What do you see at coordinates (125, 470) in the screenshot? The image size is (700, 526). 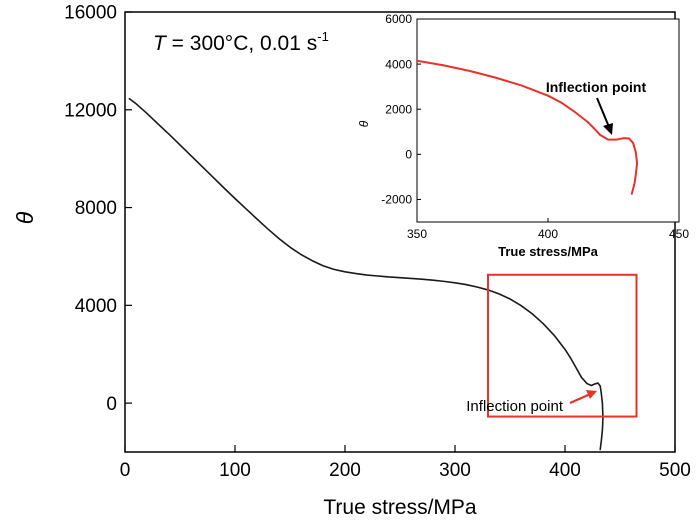 I see `main-x-tick-label: 0` at bounding box center [125, 470].